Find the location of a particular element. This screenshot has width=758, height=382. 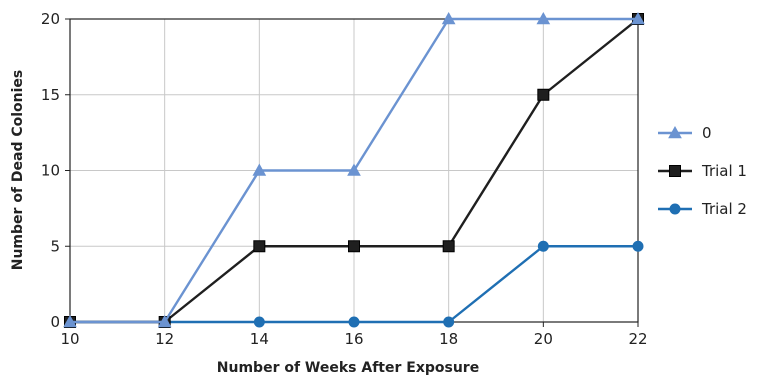

y-tick-labels: 0 5 10 15 20 is located at coordinates (50, 170).